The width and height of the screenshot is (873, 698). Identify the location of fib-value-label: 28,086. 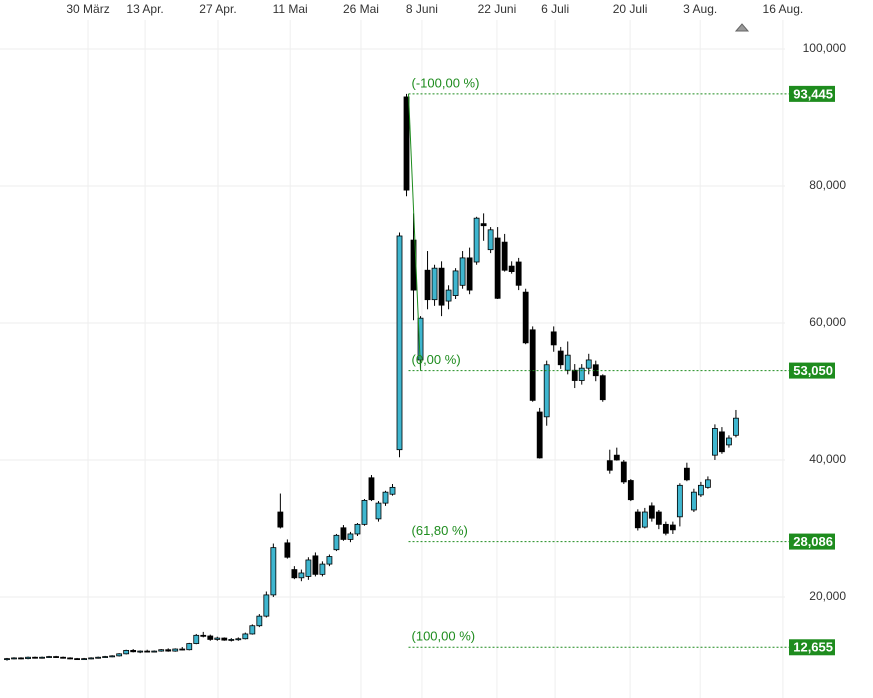
(813, 541).